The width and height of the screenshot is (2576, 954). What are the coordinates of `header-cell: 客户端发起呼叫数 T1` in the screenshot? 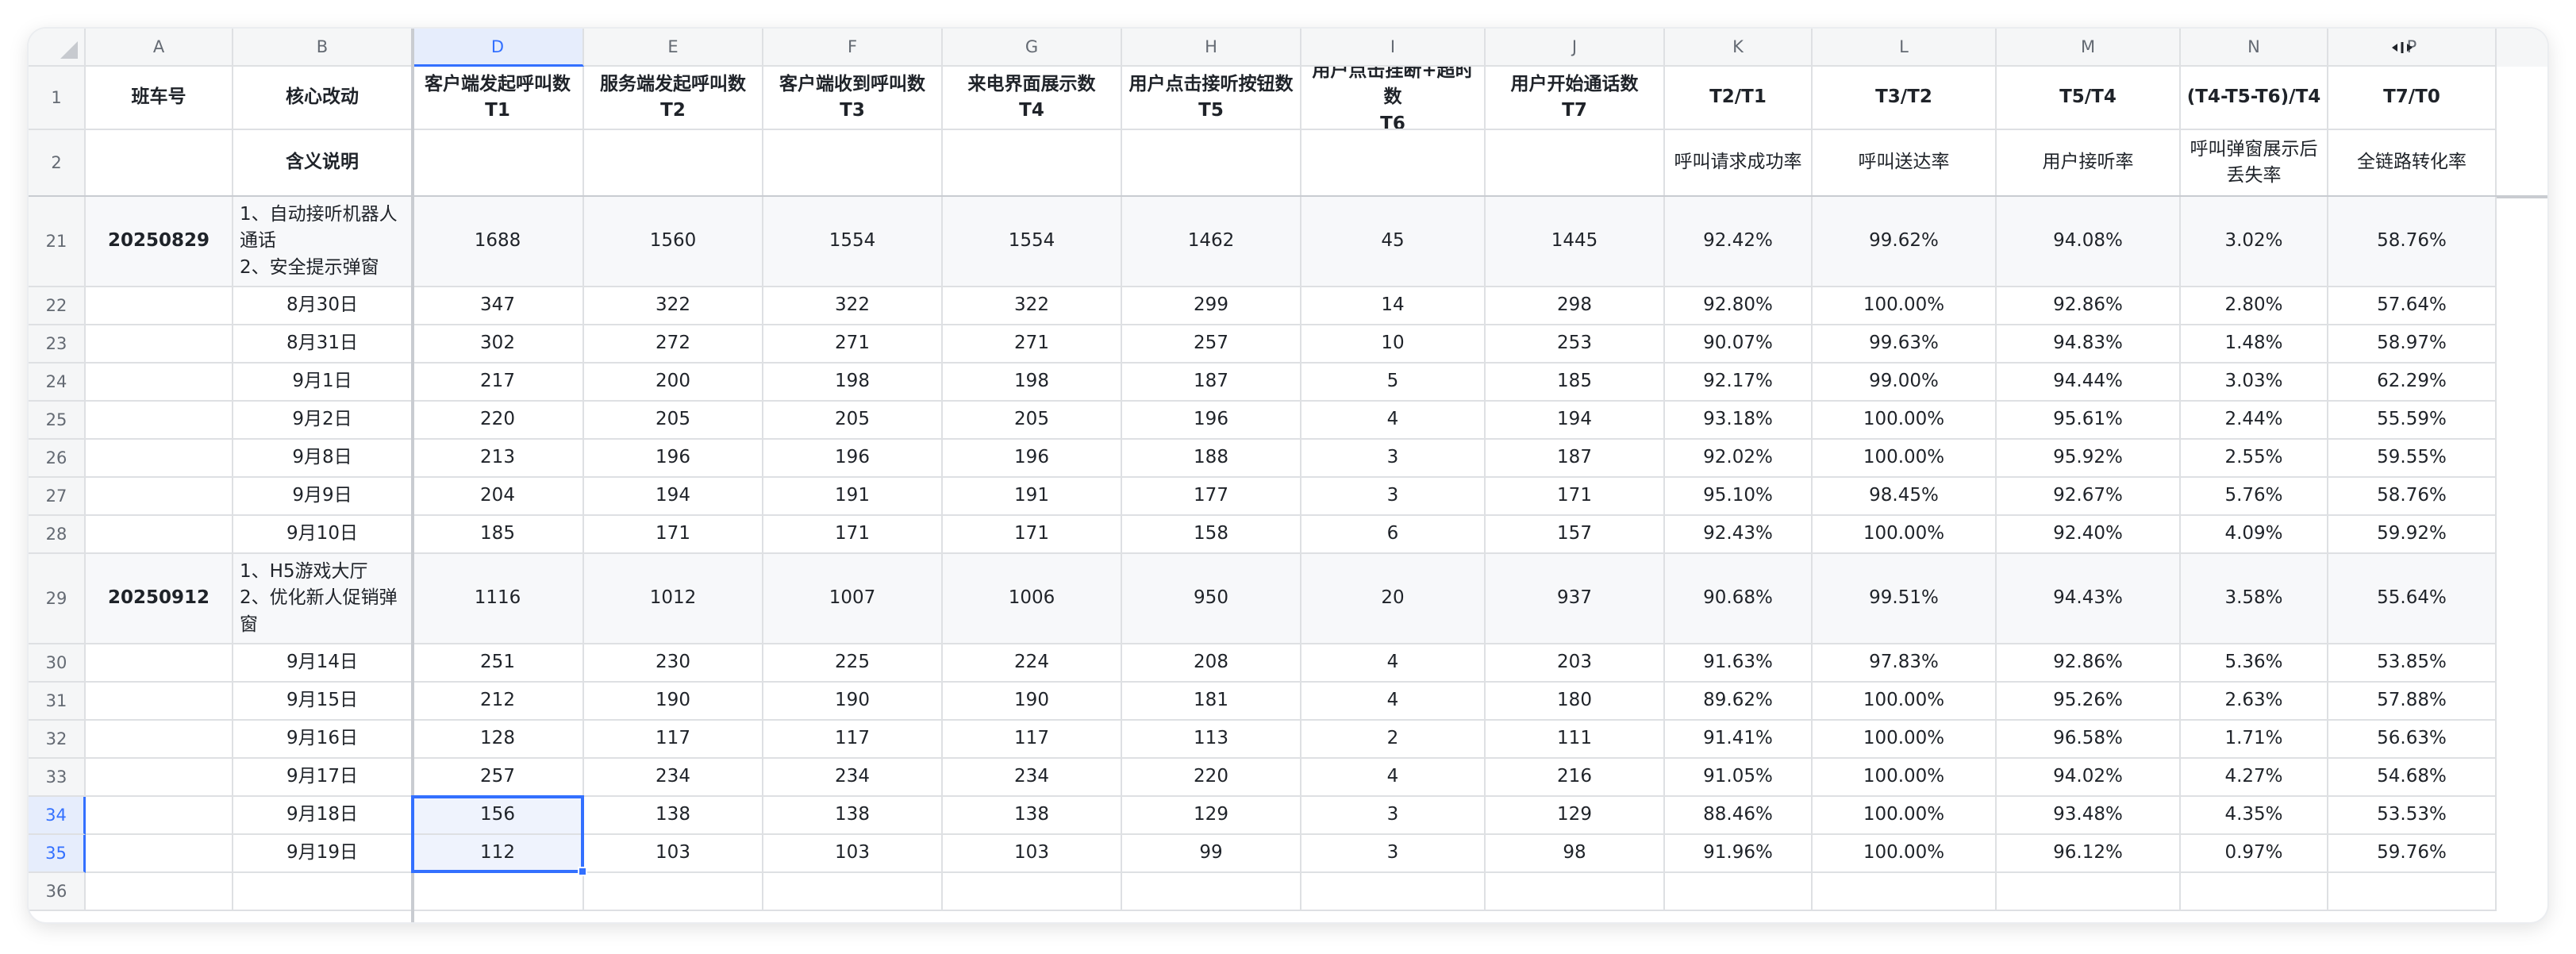 It's located at (498, 98).